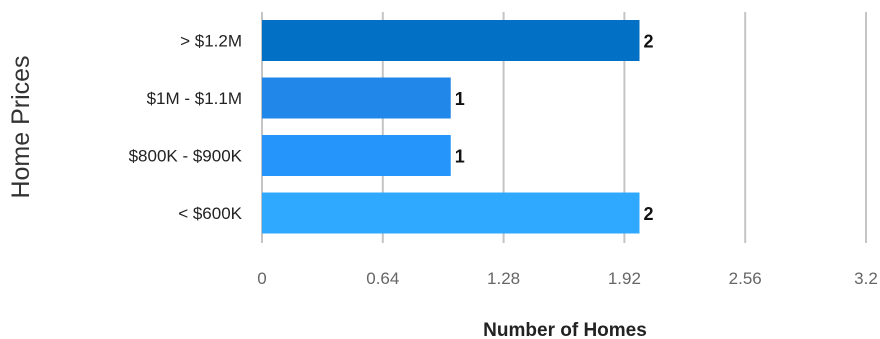 The image size is (880, 339). Describe the element at coordinates (194, 98) in the screenshot. I see `category-label: $1M - $1.1M` at that location.